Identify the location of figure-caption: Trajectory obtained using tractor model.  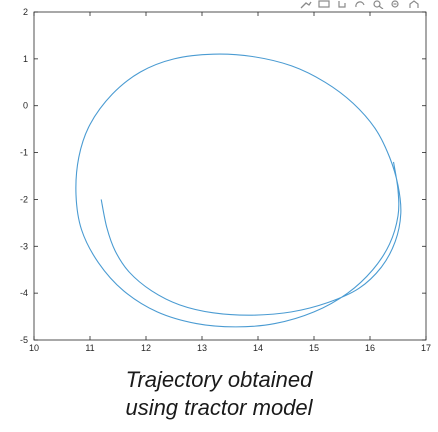
(219, 394).